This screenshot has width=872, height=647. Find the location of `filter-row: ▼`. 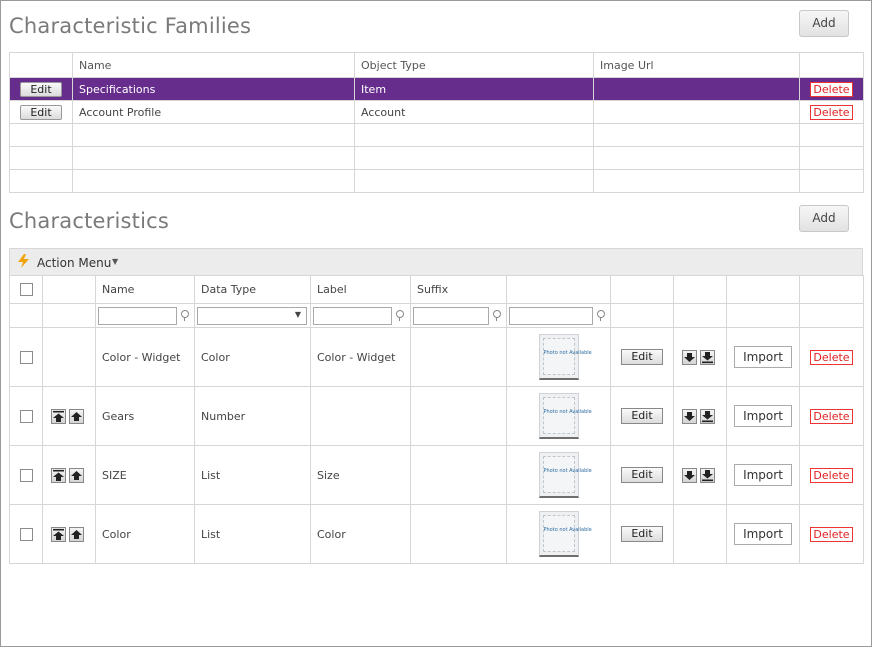

filter-row: ▼ is located at coordinates (436, 315).